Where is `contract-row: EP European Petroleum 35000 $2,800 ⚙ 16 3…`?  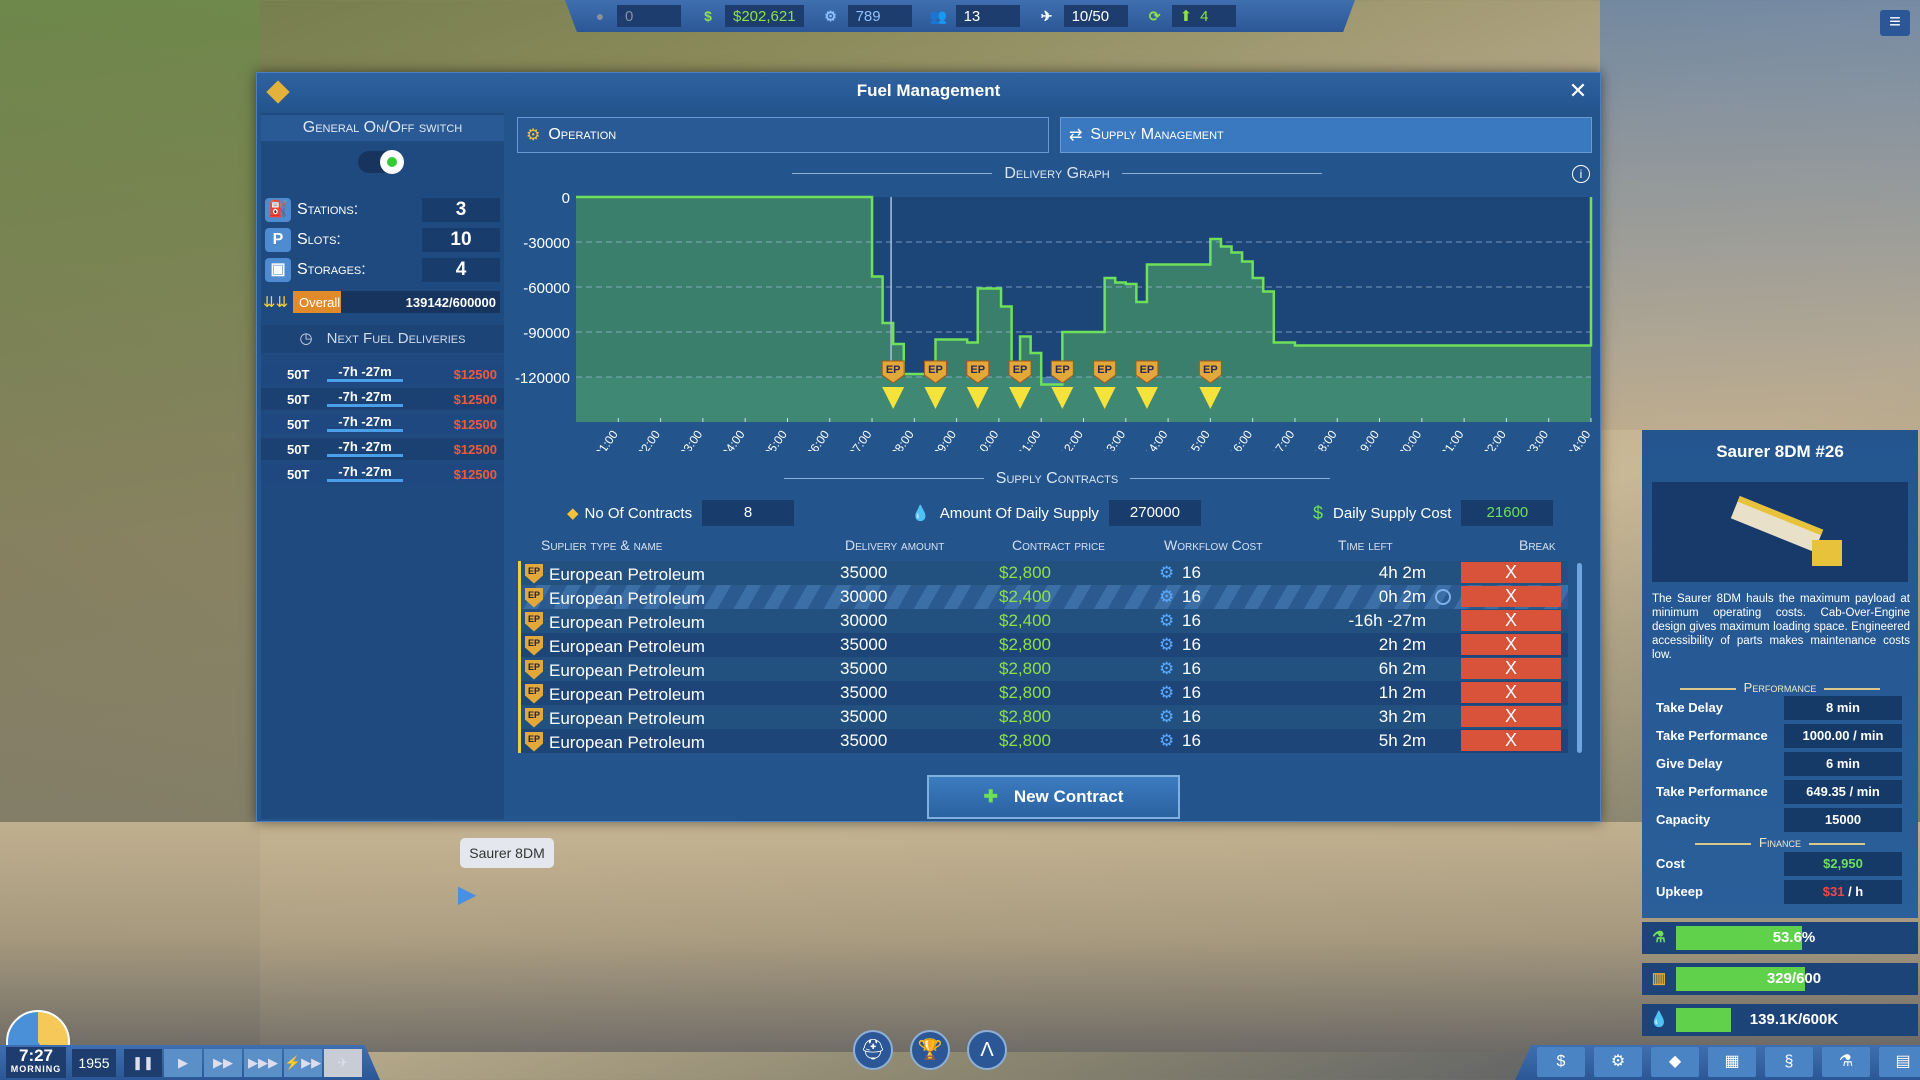
contract-row: EP European Petroleum 35000 $2,800 ⚙ 16 3… is located at coordinates (1043, 717).